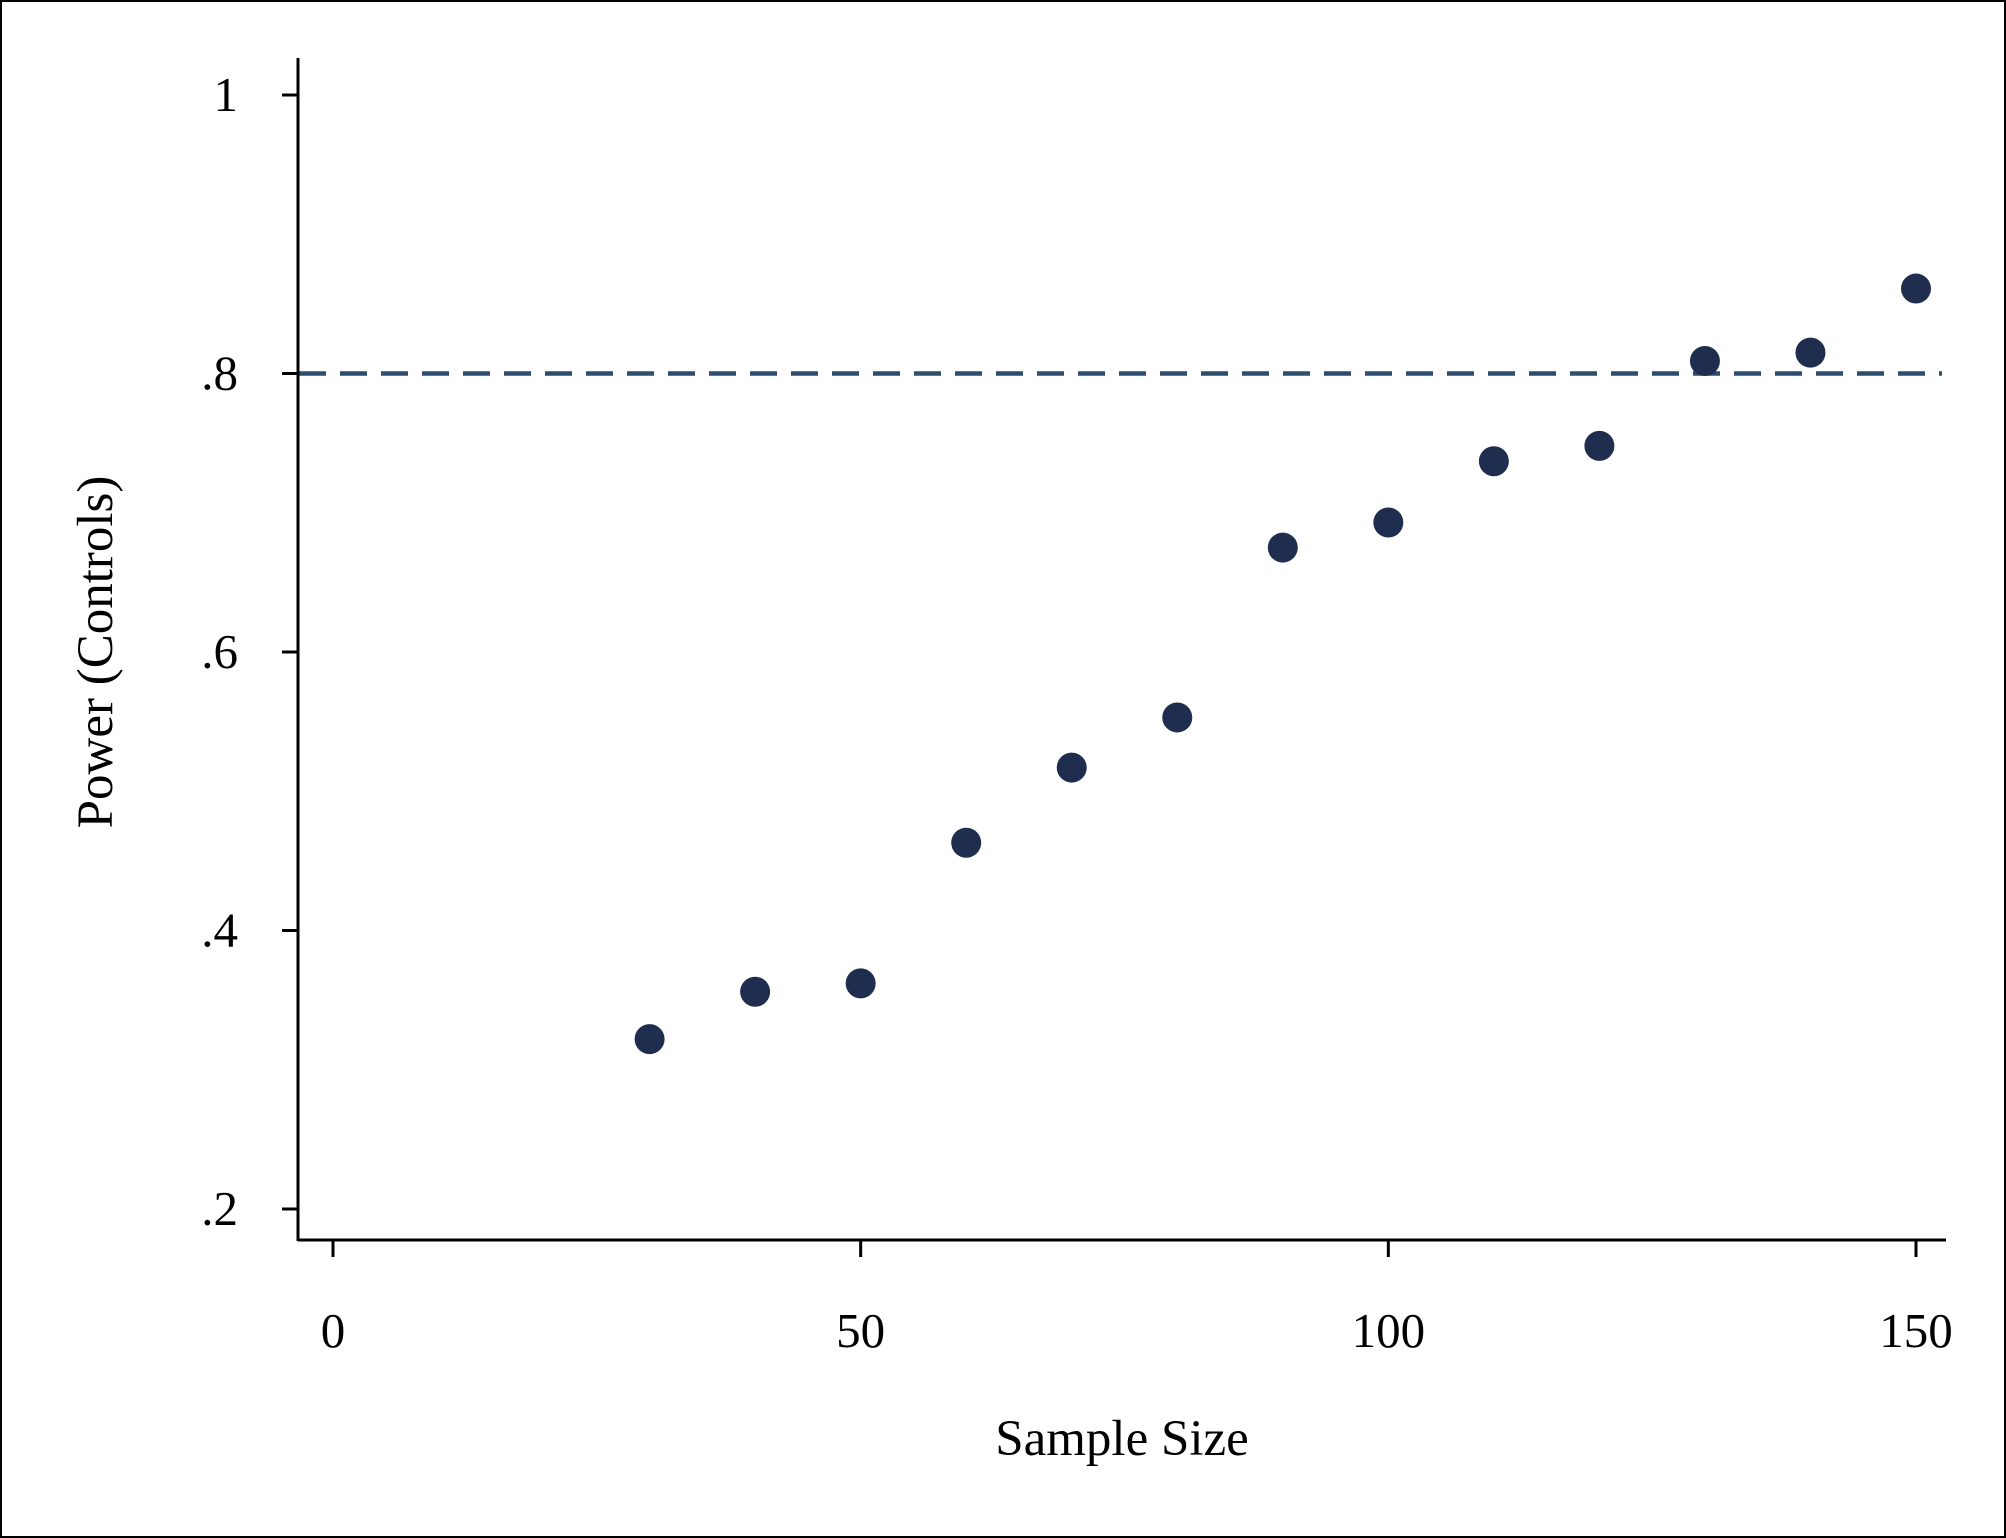 This screenshot has height=1538, width=2006. Describe the element at coordinates (219, 930) in the screenshot. I see `y-tick-label: .4` at that location.